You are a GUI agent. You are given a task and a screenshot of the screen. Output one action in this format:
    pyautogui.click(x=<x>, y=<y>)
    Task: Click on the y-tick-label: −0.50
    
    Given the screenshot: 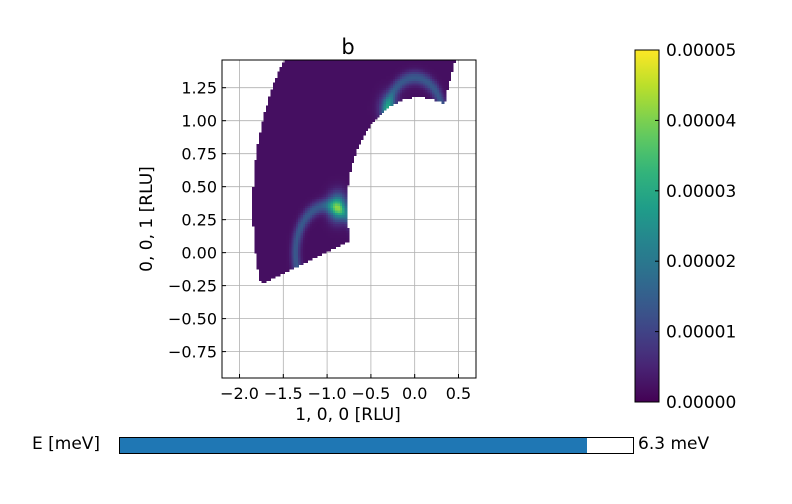 What is the action you would take?
    pyautogui.click(x=192, y=319)
    